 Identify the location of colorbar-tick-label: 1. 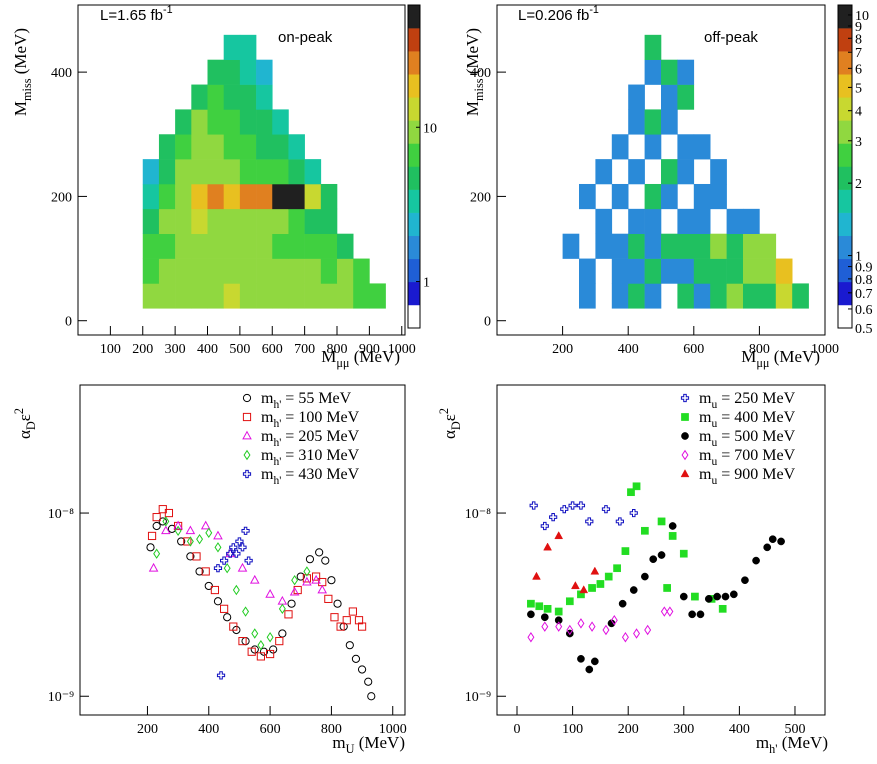
(858, 257).